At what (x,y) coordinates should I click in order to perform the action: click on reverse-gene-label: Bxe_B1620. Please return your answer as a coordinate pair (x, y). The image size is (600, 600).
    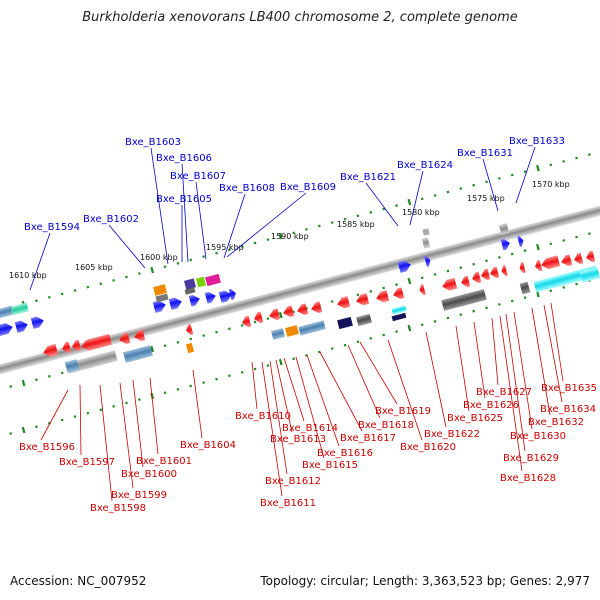
    Looking at the image, I should click on (428, 447).